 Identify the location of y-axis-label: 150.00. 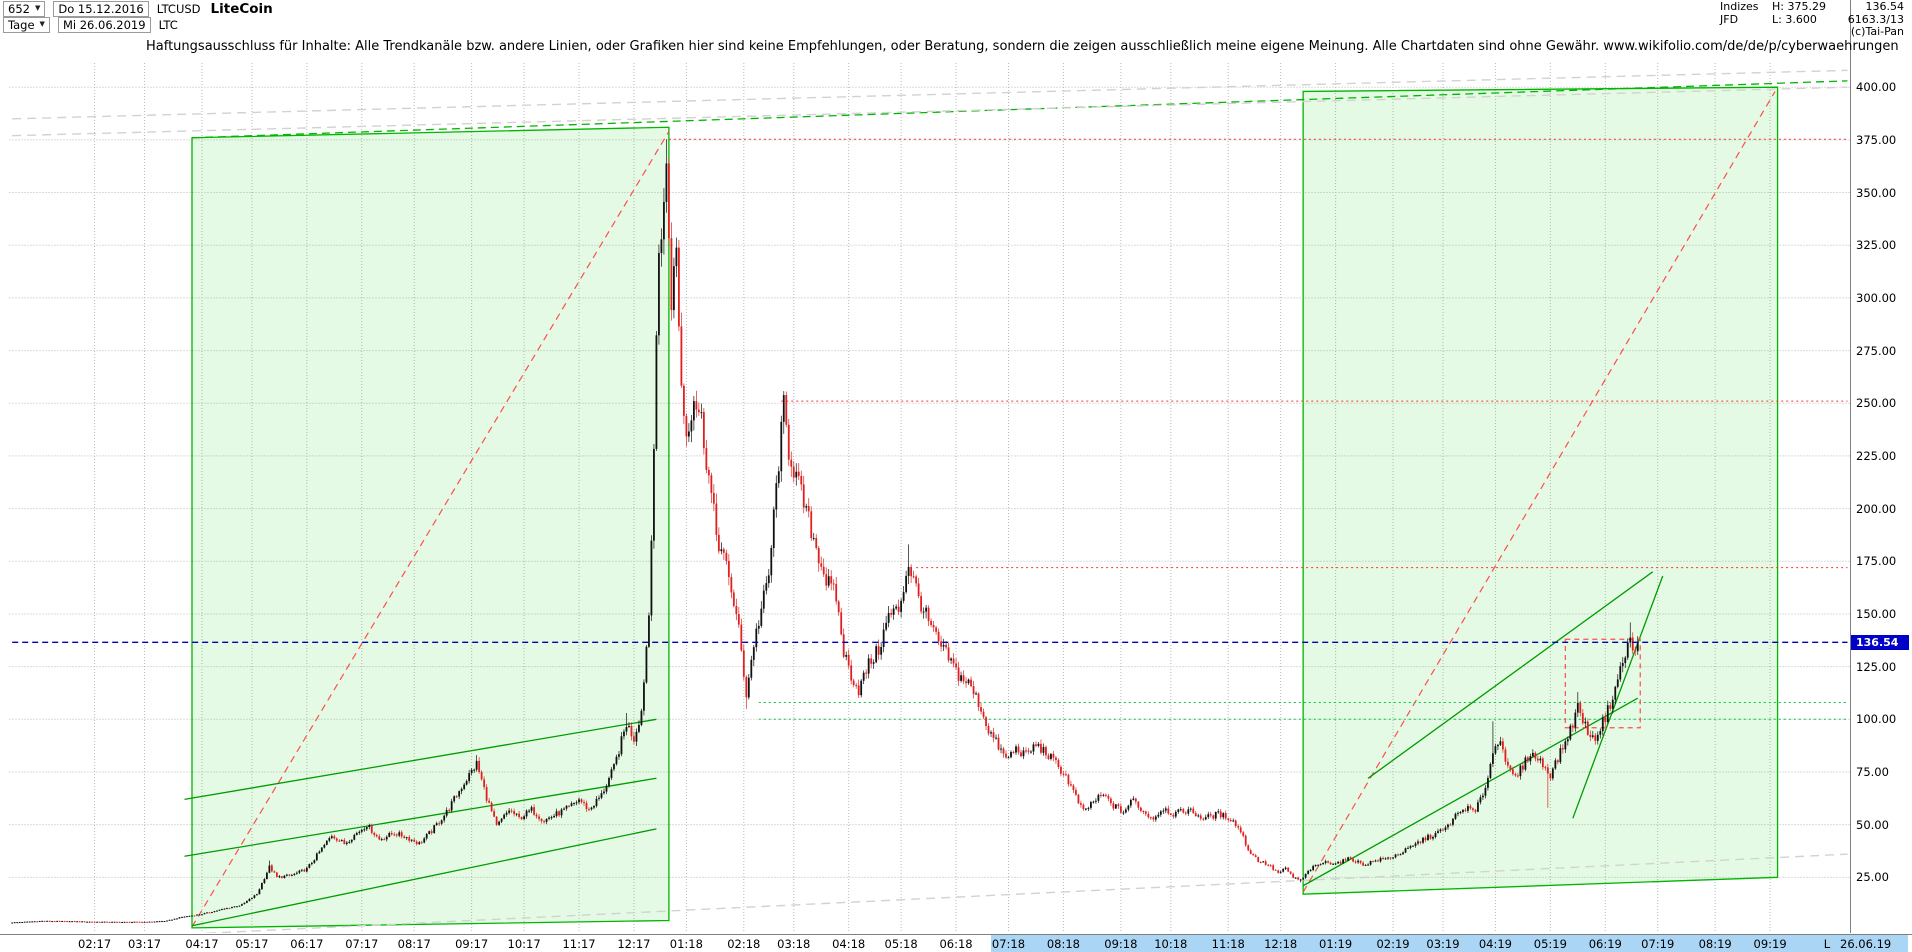
(1876, 613).